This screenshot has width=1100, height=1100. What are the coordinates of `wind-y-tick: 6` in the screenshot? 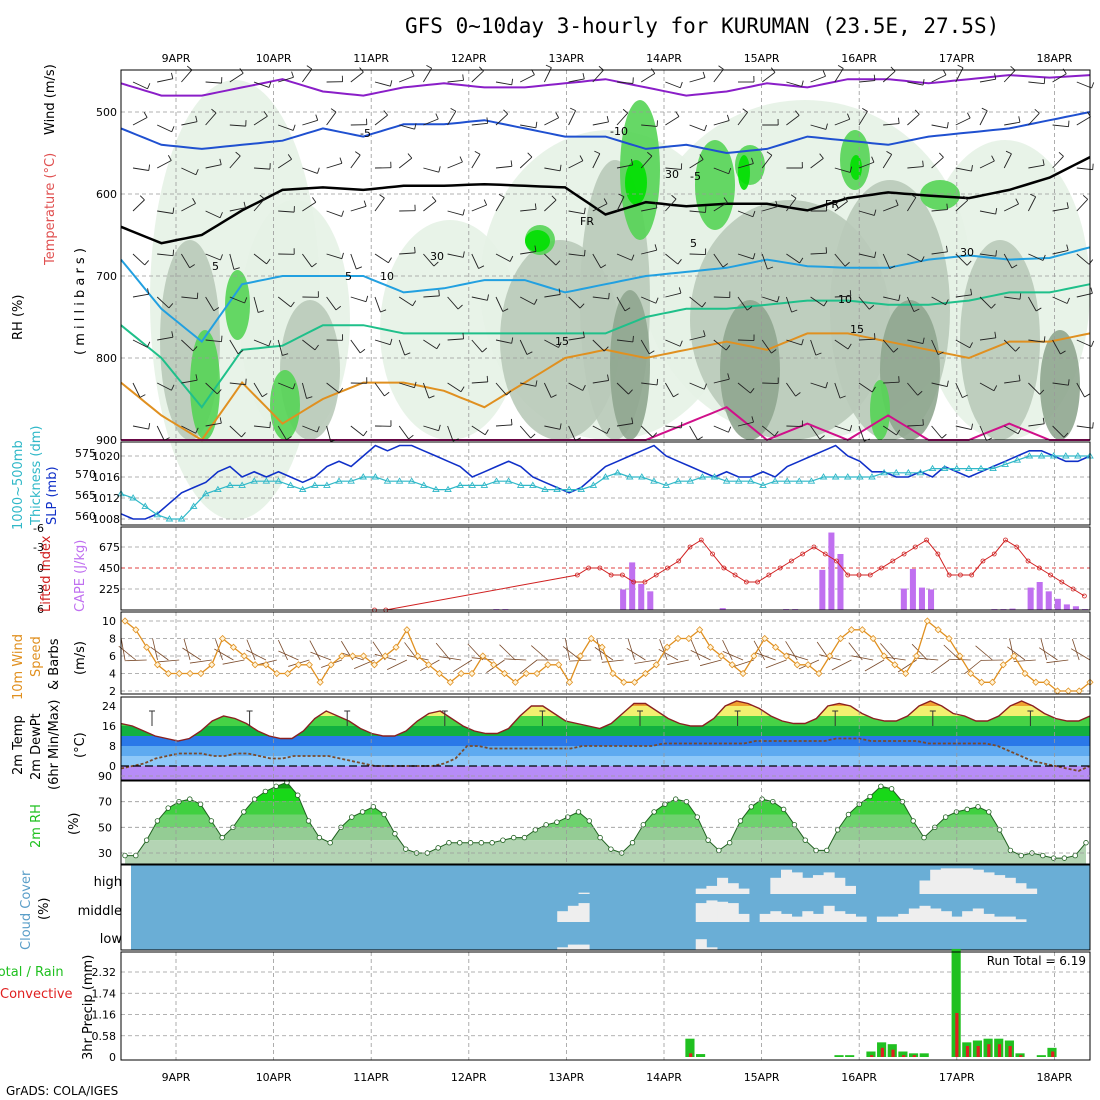 It's located at (112, 656).